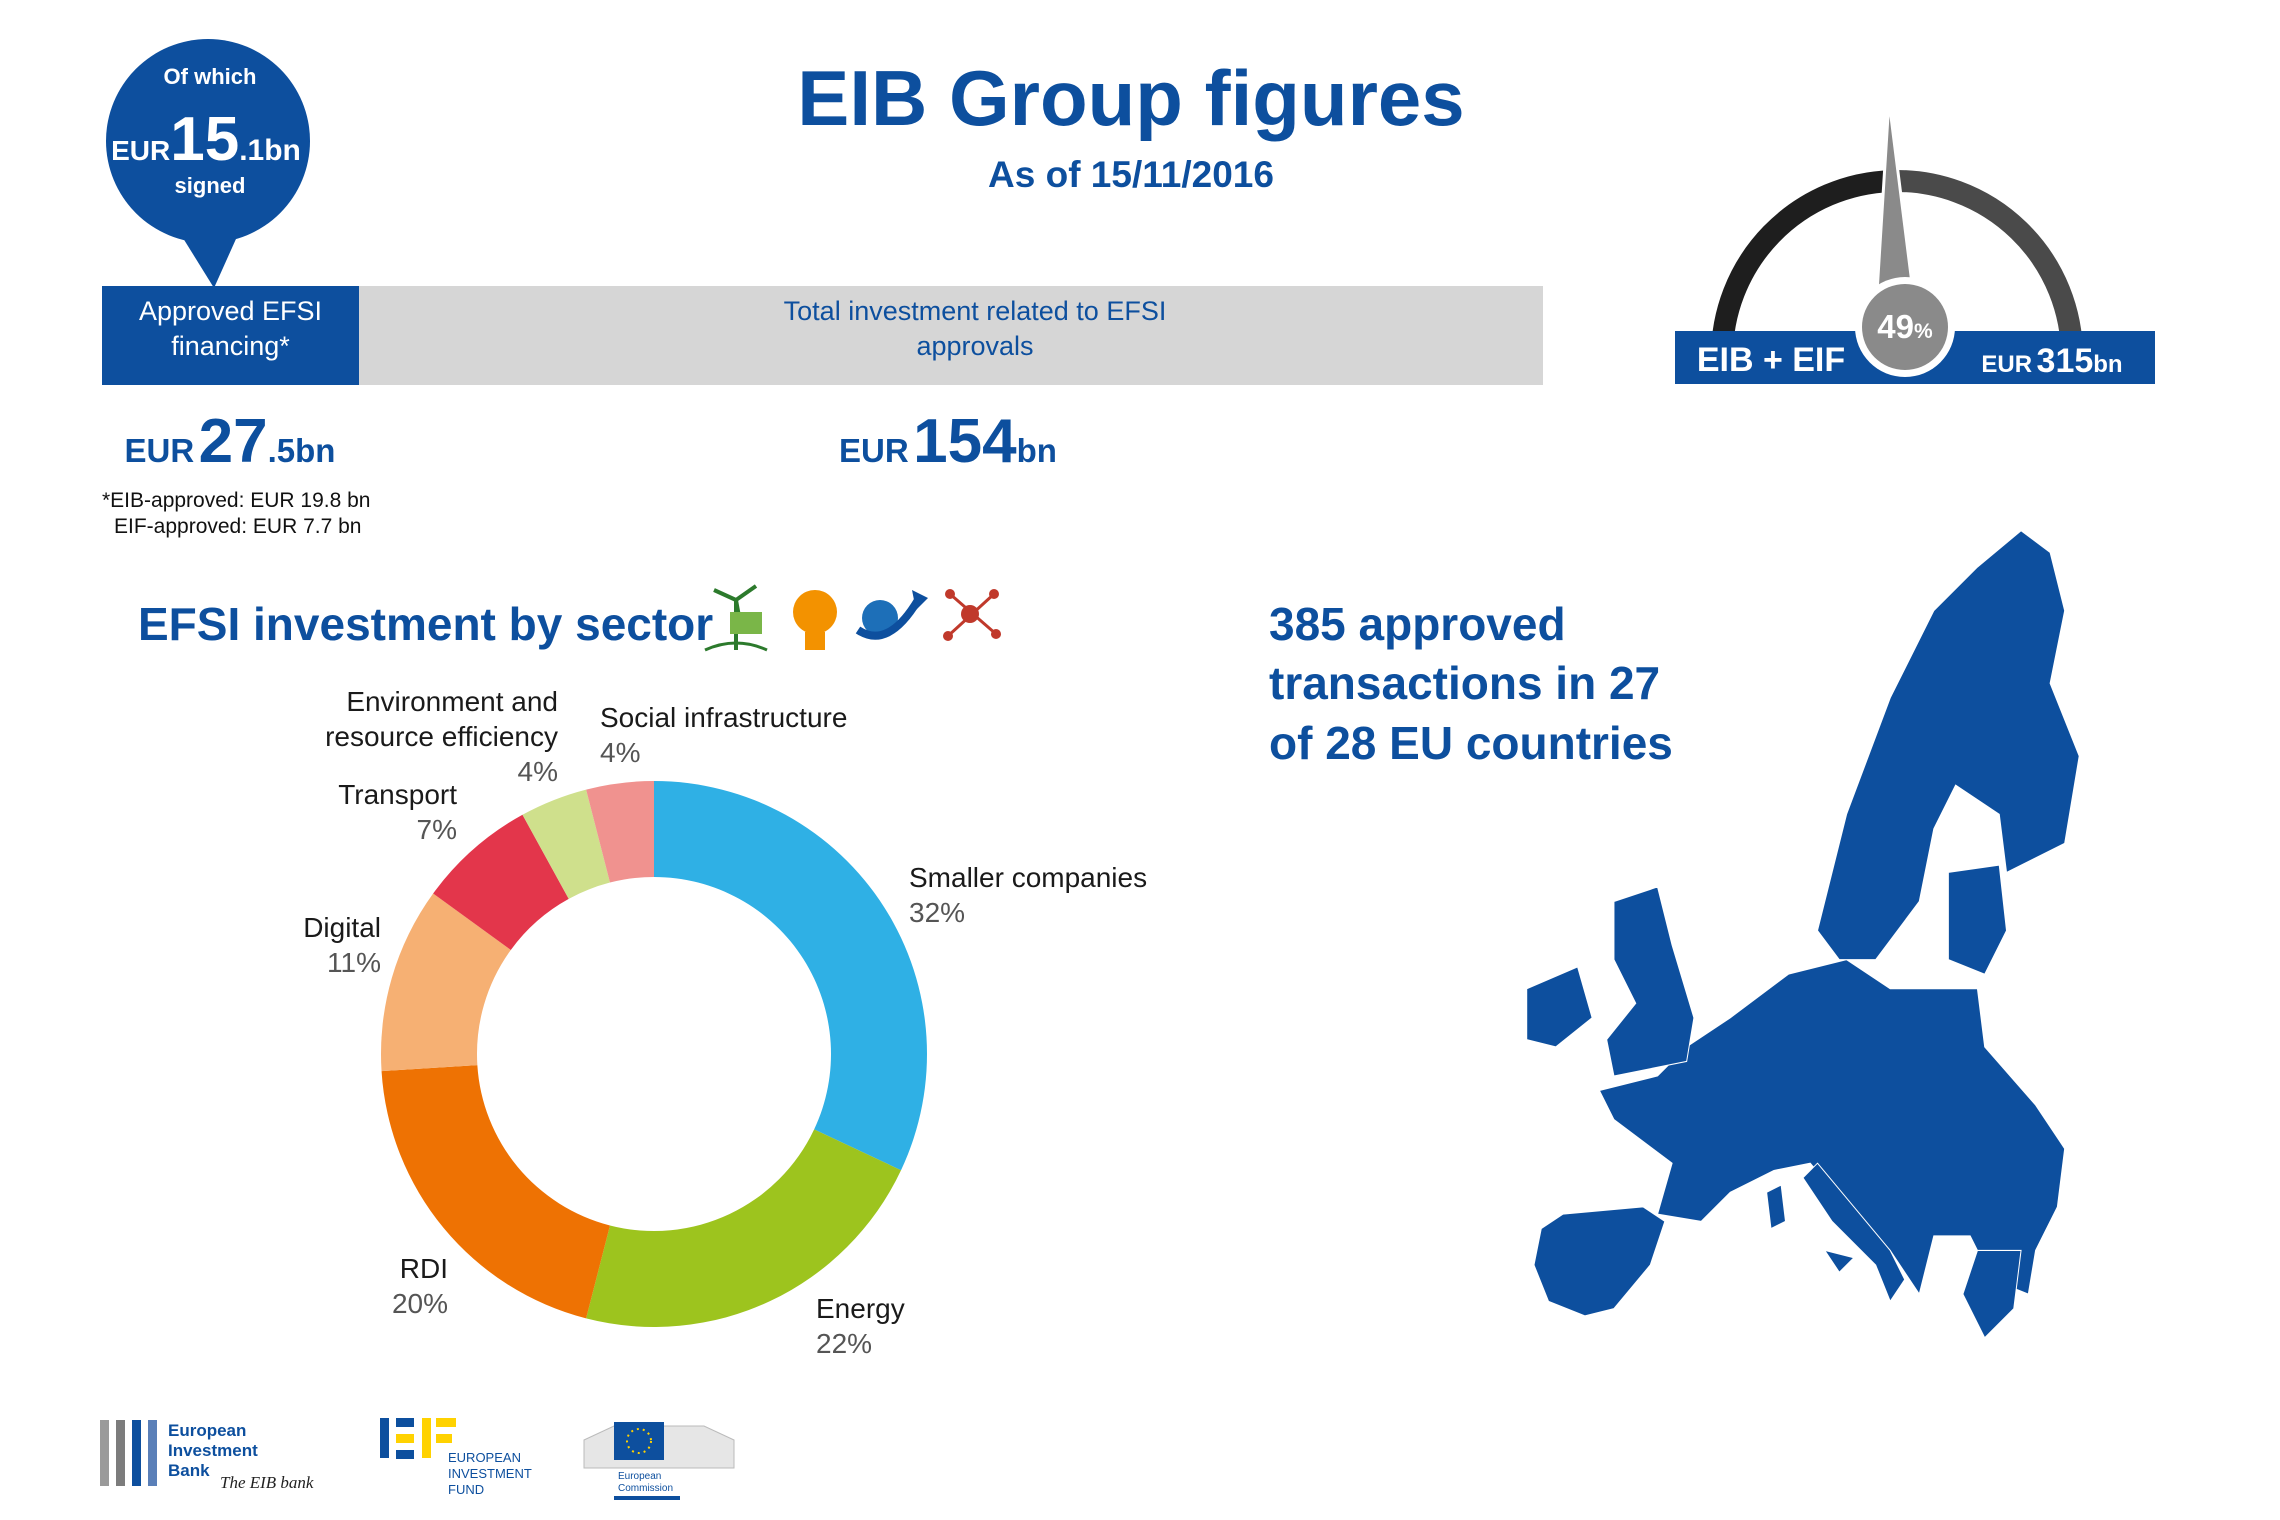 Image resolution: width=2280 pixels, height=1520 pixels. I want to click on bubble-bottom: signed, so click(210, 185).